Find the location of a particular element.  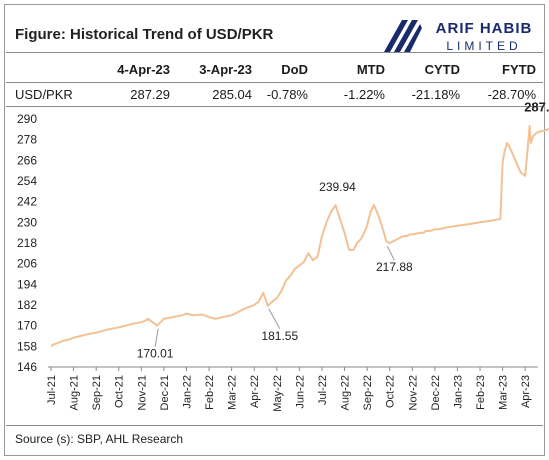

x-tick-label: Oct-22 is located at coordinates (391, 391).